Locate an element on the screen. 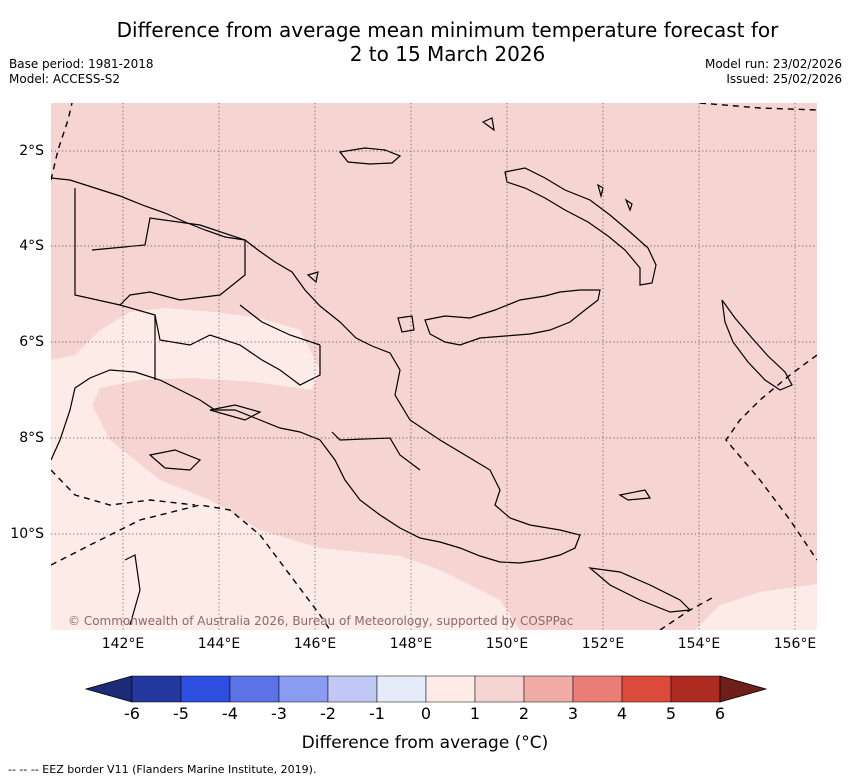  southern-coast-islands is located at coordinates (205, 437).